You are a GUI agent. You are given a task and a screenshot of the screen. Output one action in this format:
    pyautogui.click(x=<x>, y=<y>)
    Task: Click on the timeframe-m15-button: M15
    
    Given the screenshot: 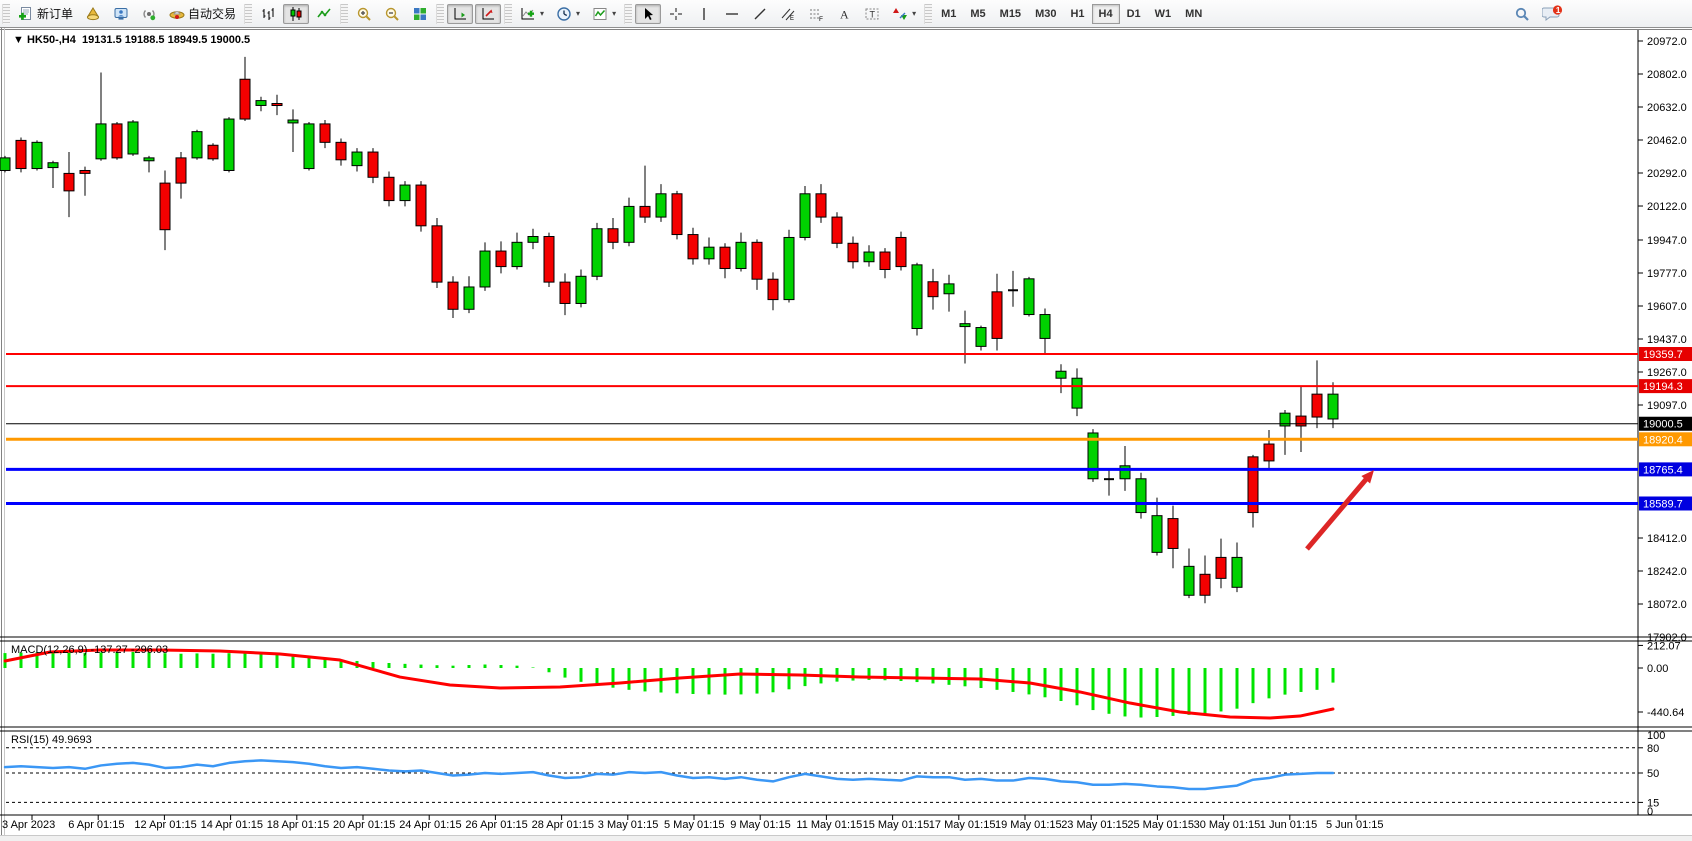 What is the action you would take?
    pyautogui.click(x=1010, y=13)
    